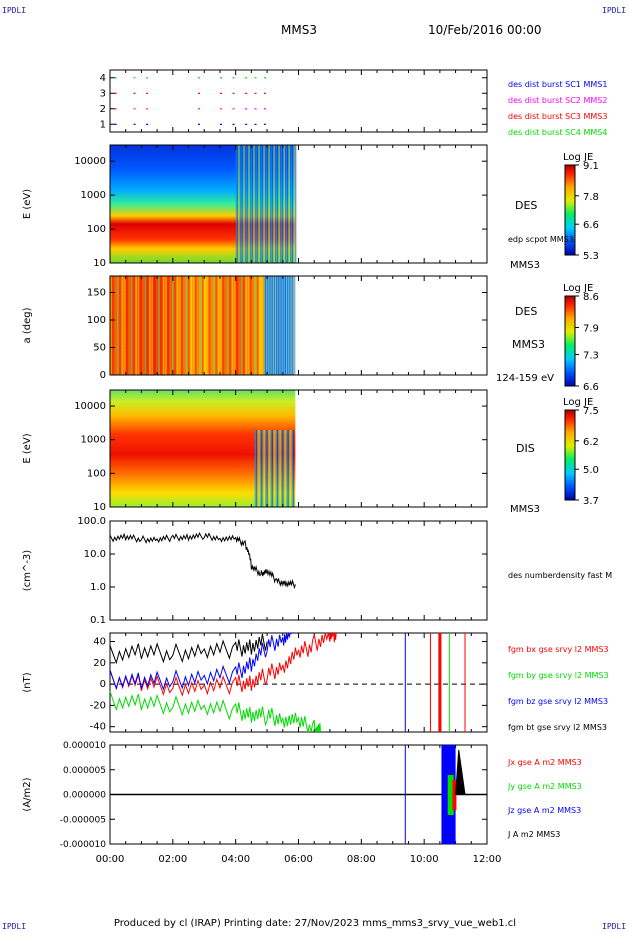 The width and height of the screenshot is (630, 934). What do you see at coordinates (533, 834) in the screenshot?
I see `legend-entry-current-density: J A m2 MMS3` at bounding box center [533, 834].